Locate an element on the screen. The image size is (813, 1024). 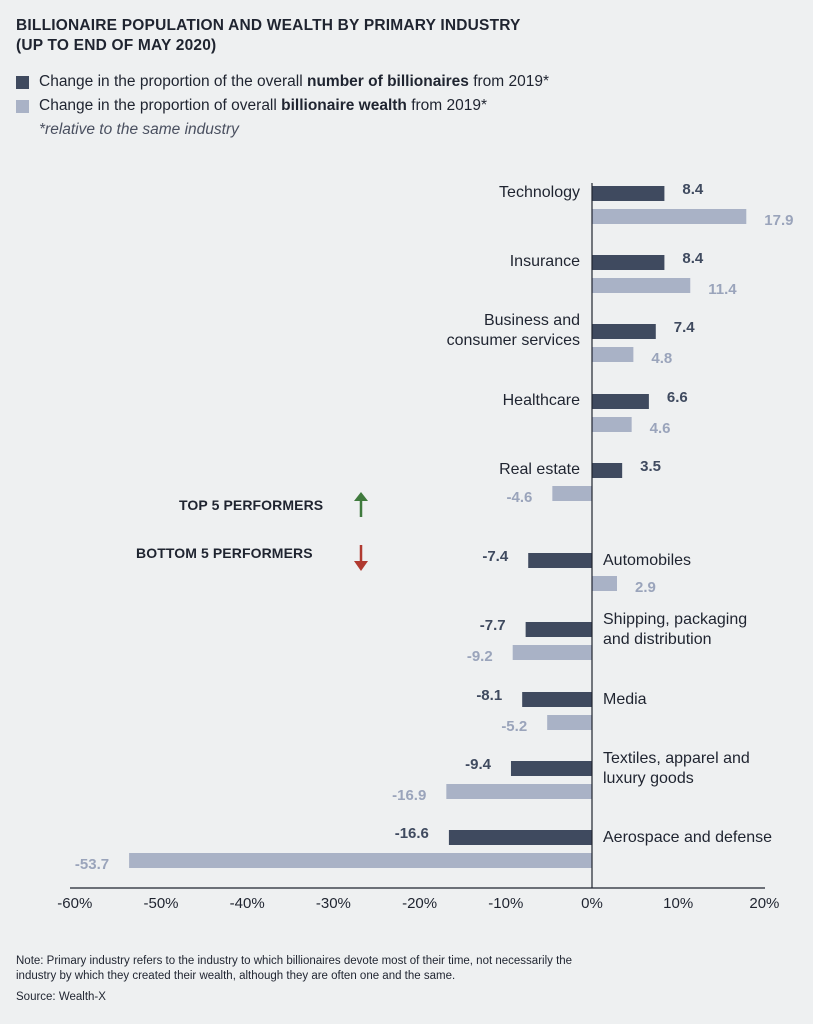
legend-label-number-bold: number of billionaires is located at coordinates (387, 81).